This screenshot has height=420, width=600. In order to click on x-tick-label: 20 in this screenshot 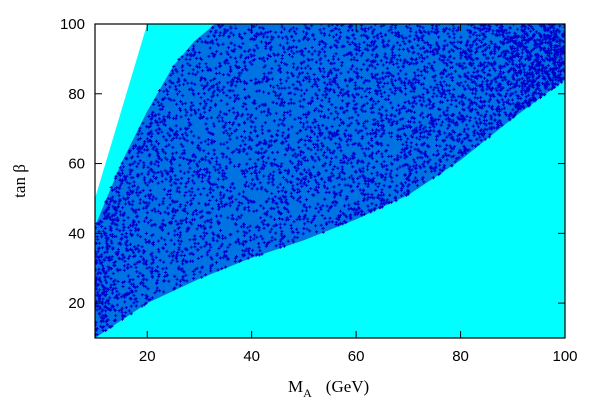, I will do `click(147, 356)`.